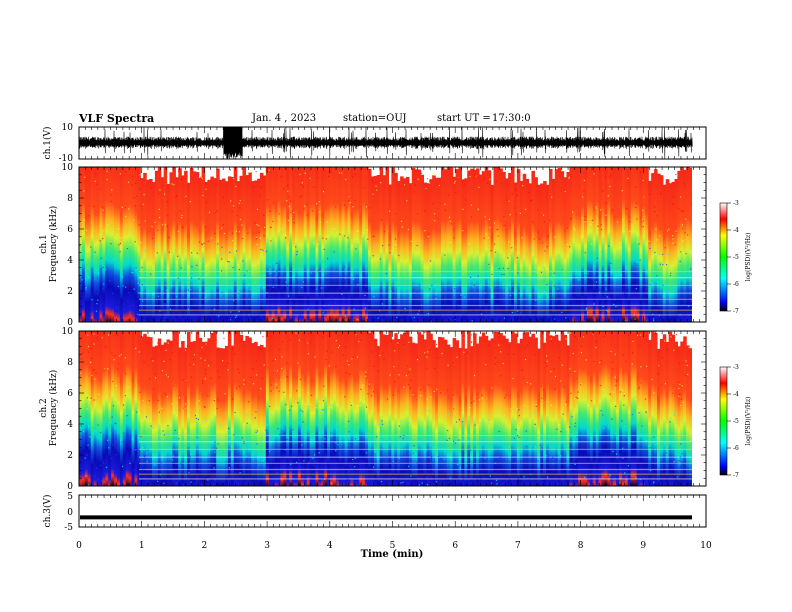 The height and width of the screenshot is (612, 792). Describe the element at coordinates (374, 512) in the screenshot. I see `ch3-waveform-panel: 5 0 -5 ch.3(V)` at that location.